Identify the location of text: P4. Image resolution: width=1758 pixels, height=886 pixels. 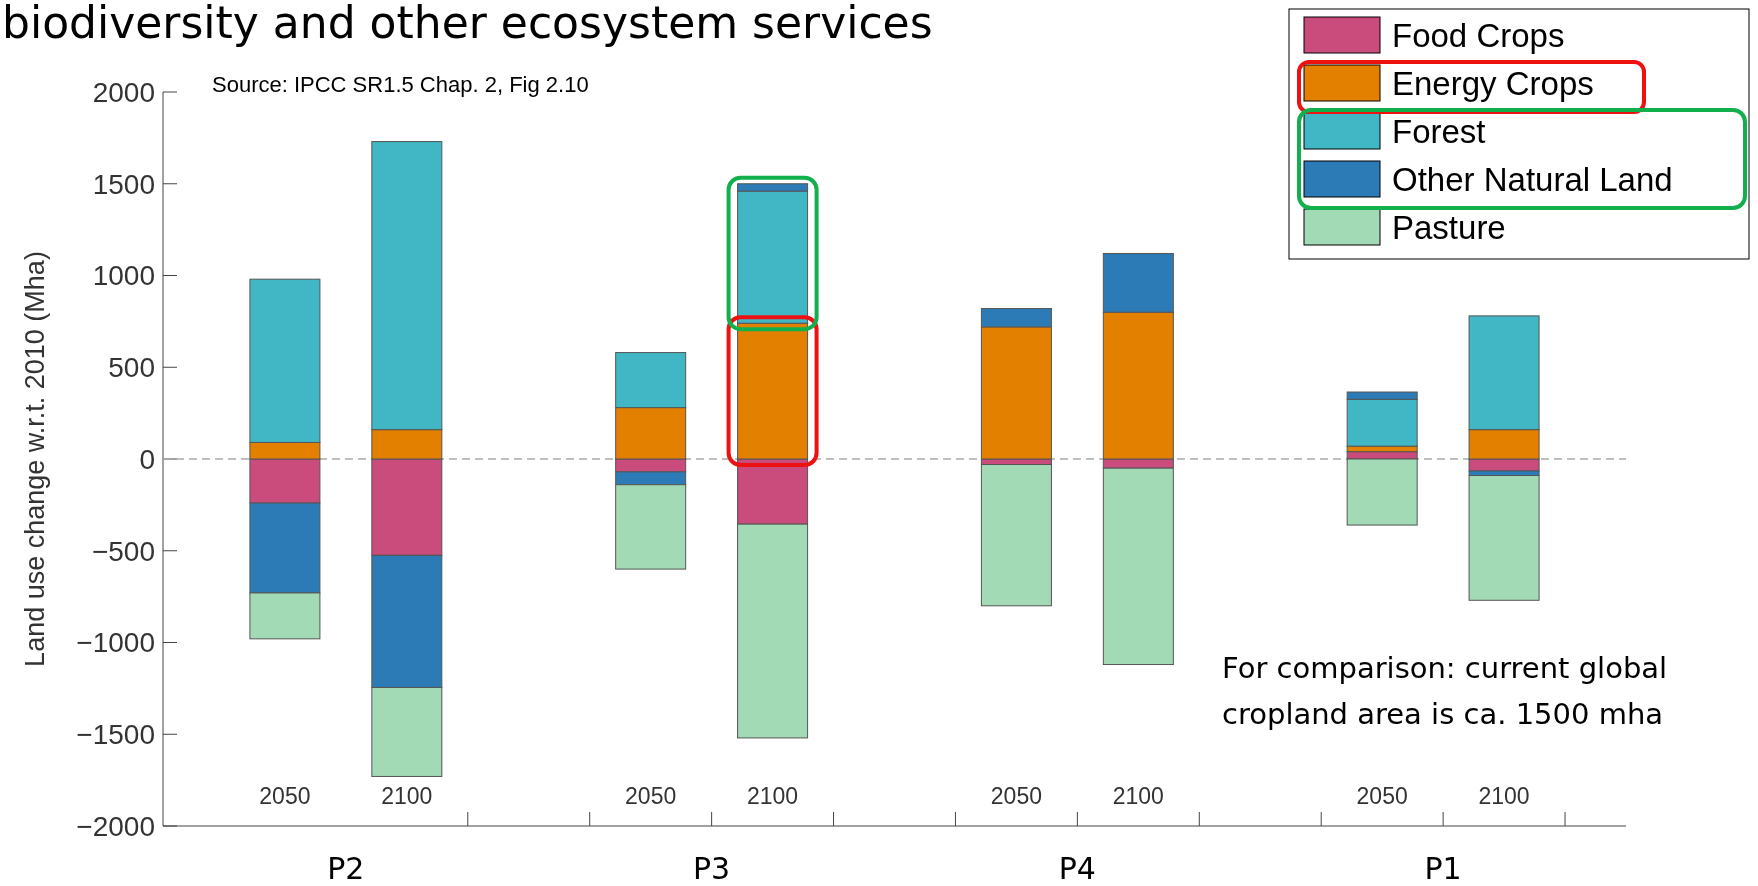
(1077, 868).